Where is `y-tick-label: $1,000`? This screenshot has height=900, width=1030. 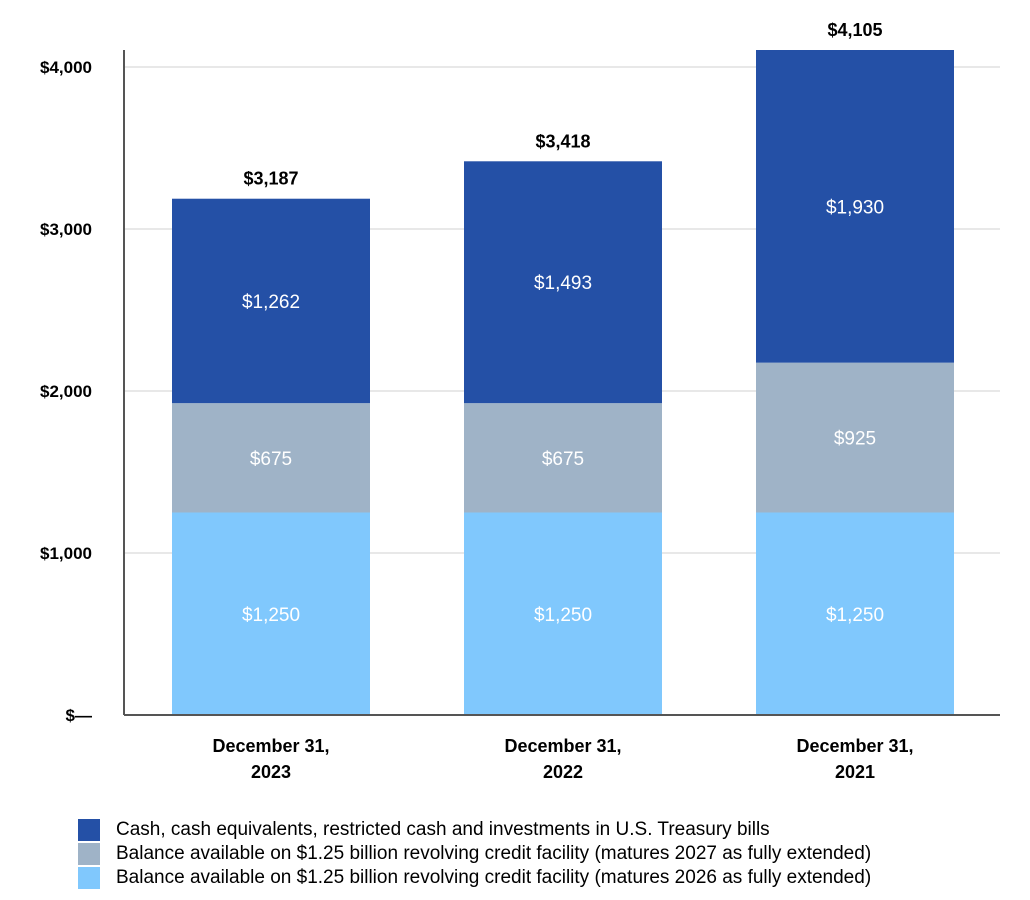 y-tick-label: $1,000 is located at coordinates (66, 553).